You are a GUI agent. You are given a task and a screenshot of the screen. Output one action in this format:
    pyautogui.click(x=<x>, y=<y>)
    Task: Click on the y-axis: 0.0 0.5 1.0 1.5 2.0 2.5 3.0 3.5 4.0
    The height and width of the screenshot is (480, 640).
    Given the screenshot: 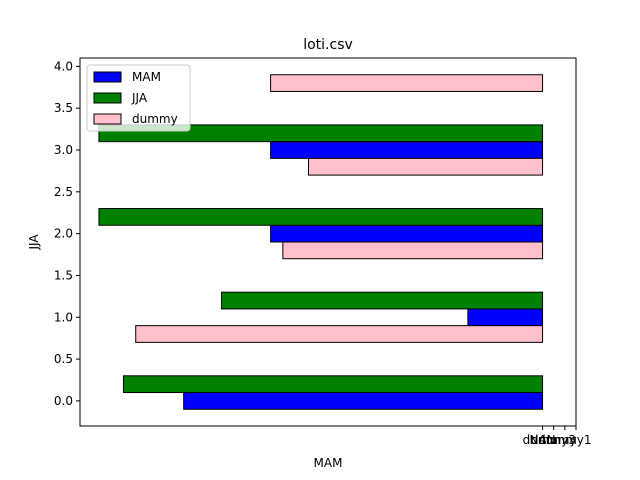 What is the action you would take?
    pyautogui.click(x=67, y=233)
    